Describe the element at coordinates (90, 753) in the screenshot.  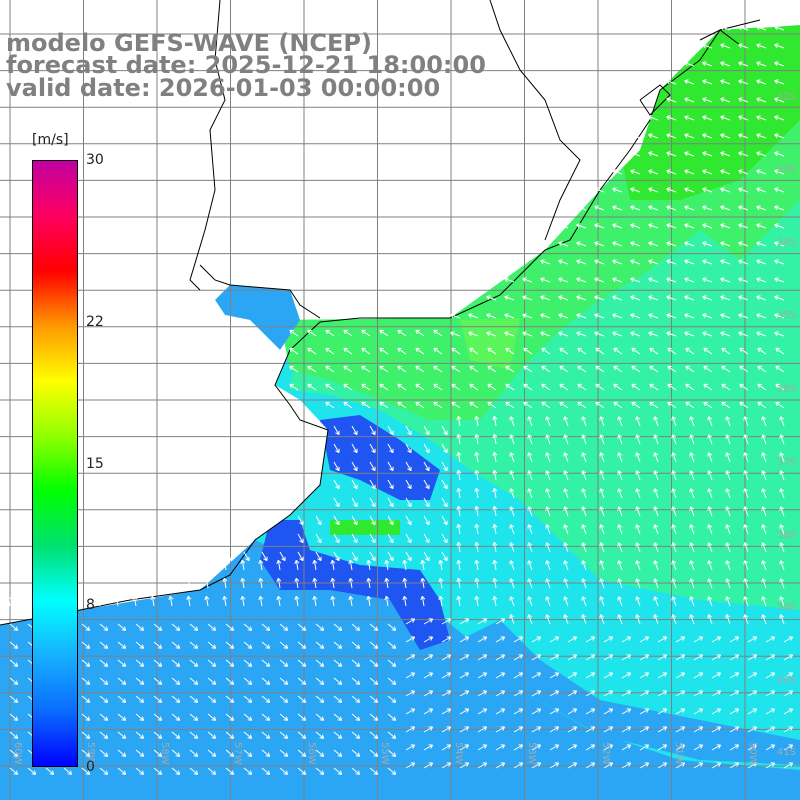
I see `lon-label: 59W` at that location.